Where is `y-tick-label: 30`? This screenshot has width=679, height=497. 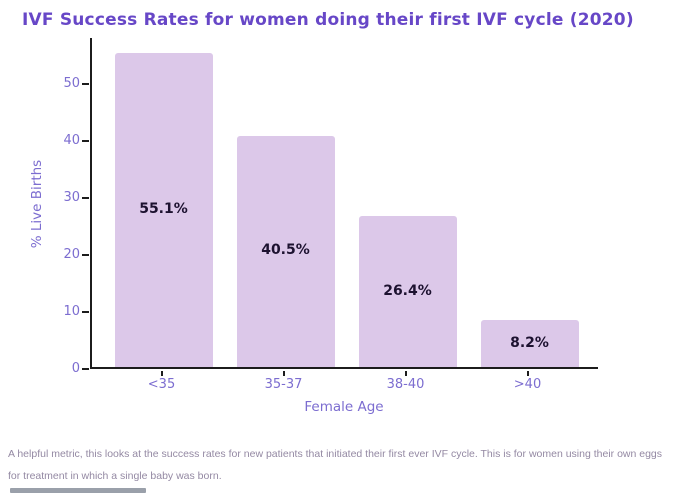 y-tick-label: 30 is located at coordinates (71, 197).